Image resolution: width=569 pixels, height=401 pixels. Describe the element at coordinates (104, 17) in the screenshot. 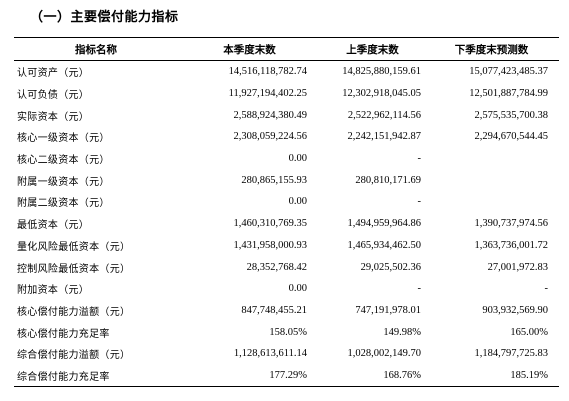

I see `section-title: （一）主要偿付能力指标` at that location.